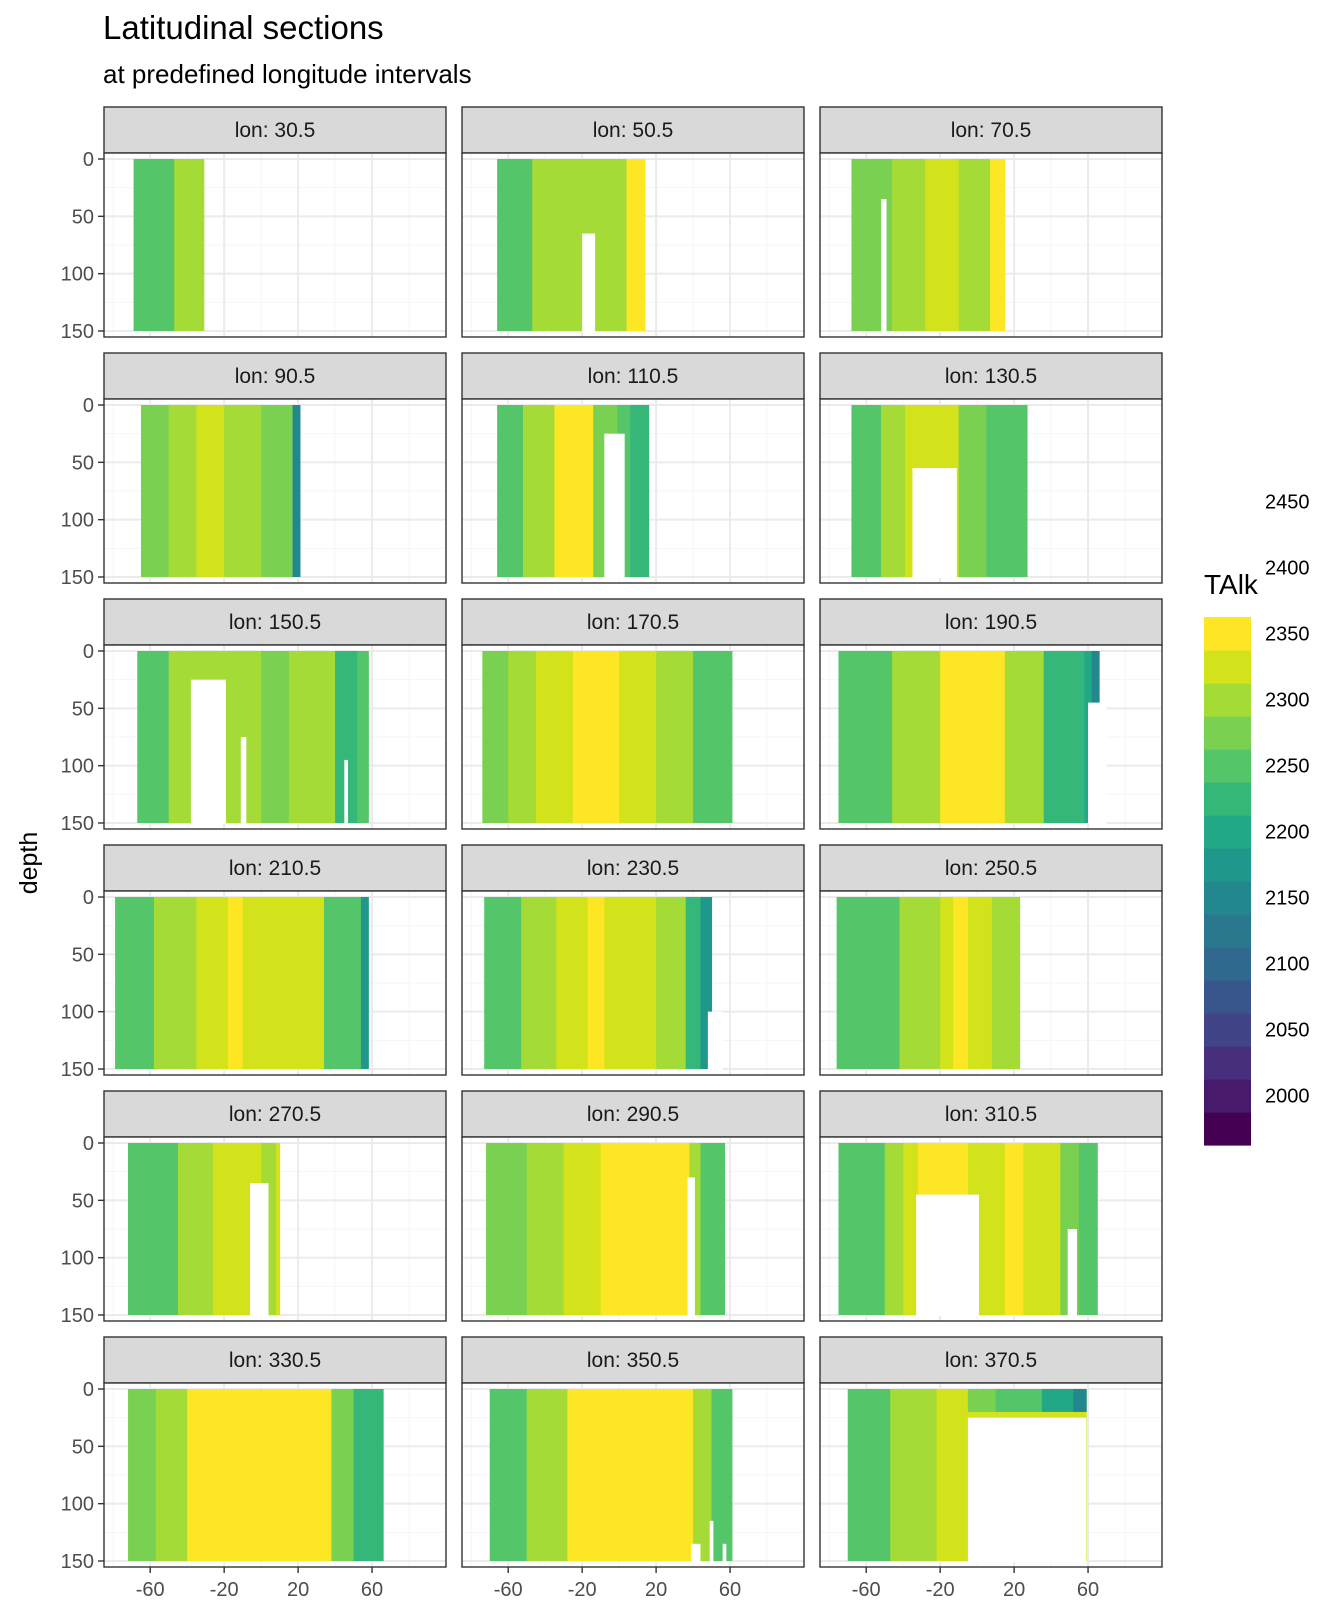 This screenshot has width=1344, height=1612. I want to click on legend-break-label: 2300, so click(1287, 701).